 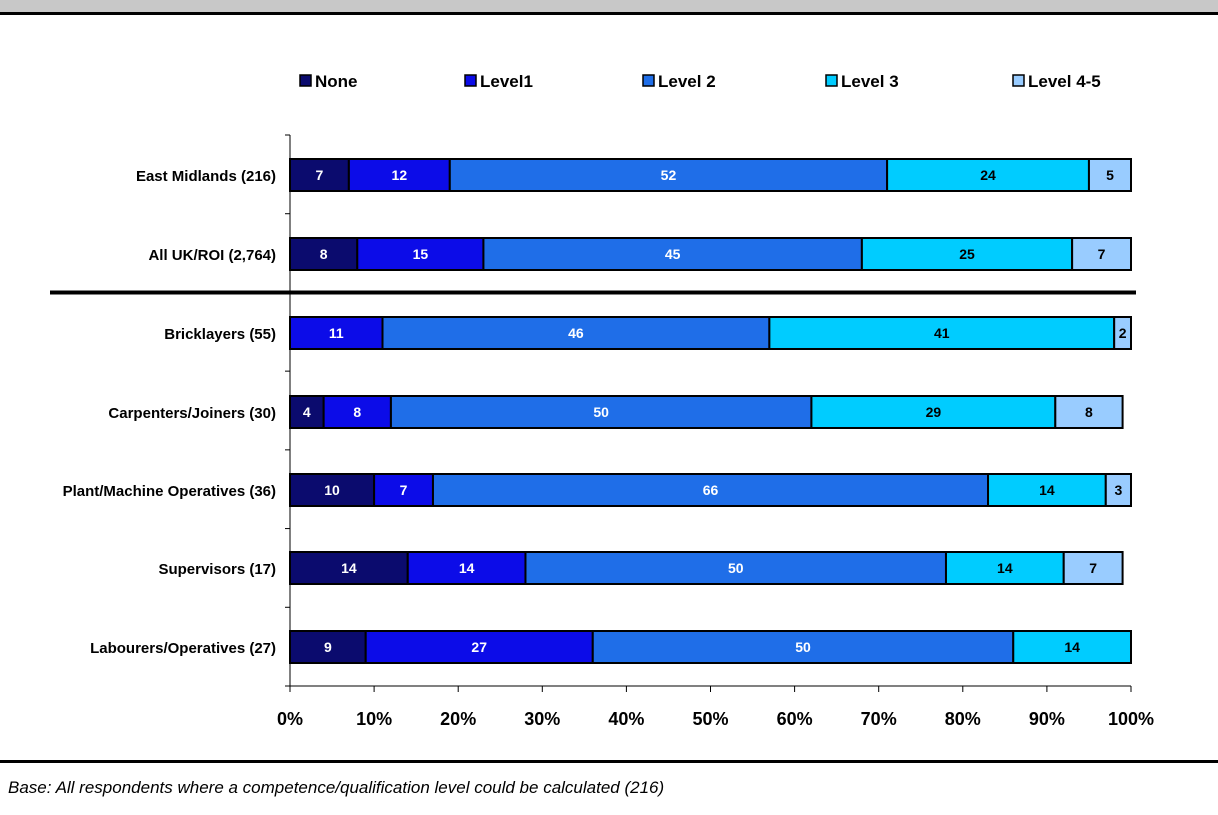 What do you see at coordinates (506, 81) in the screenshot?
I see `legend-label: Level1` at bounding box center [506, 81].